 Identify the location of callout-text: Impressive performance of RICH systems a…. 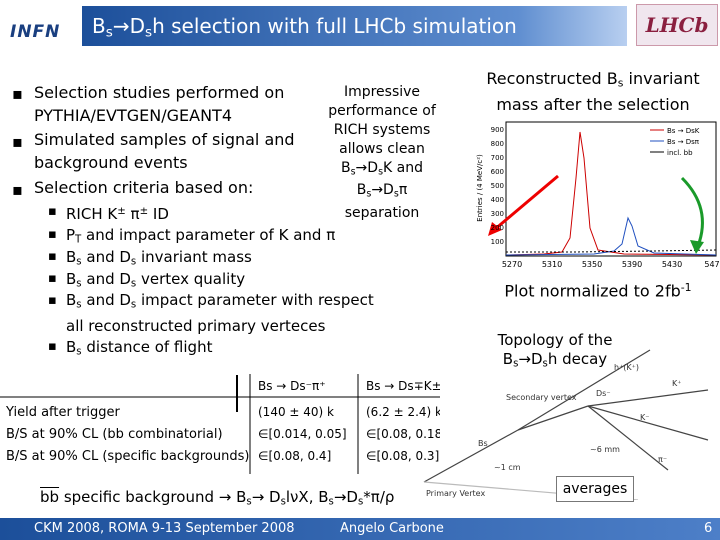
(382, 120).